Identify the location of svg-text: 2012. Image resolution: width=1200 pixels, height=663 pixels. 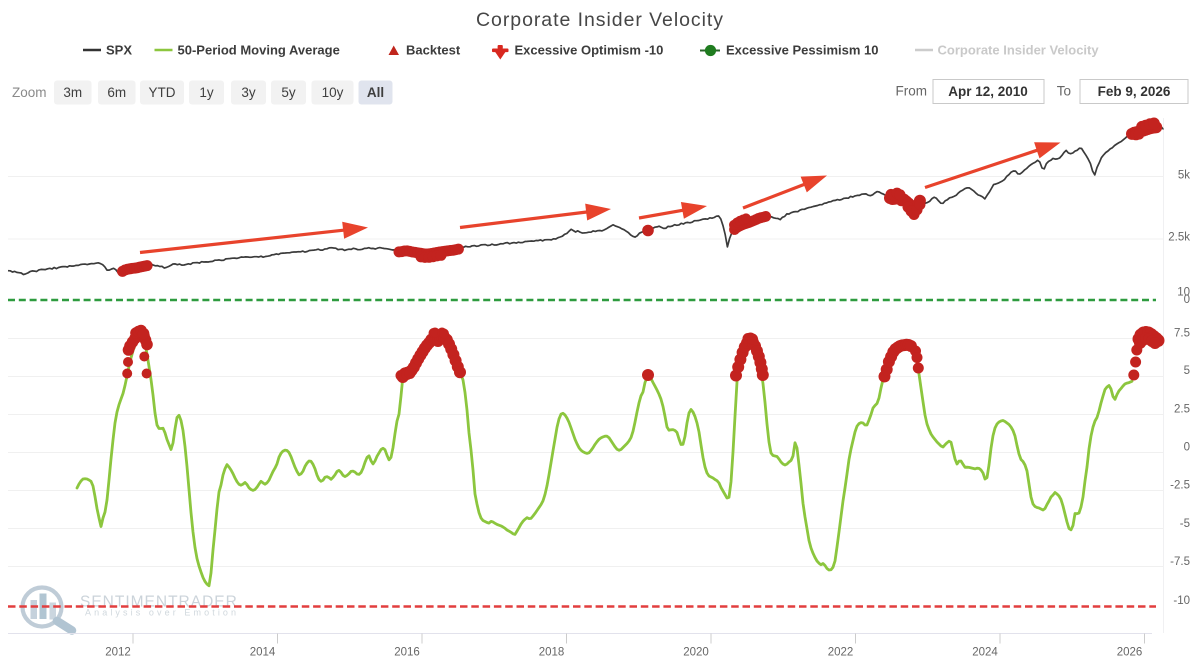
(118, 653).